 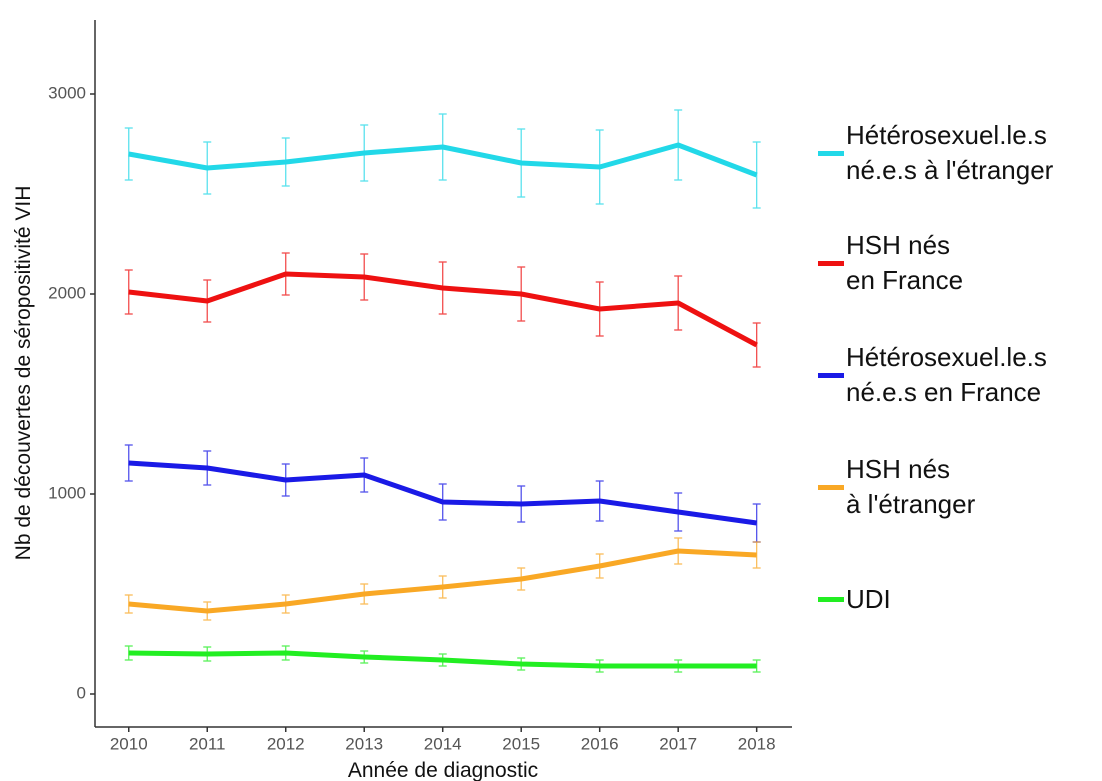 I want to click on legend-label: UDI, so click(x=868, y=599).